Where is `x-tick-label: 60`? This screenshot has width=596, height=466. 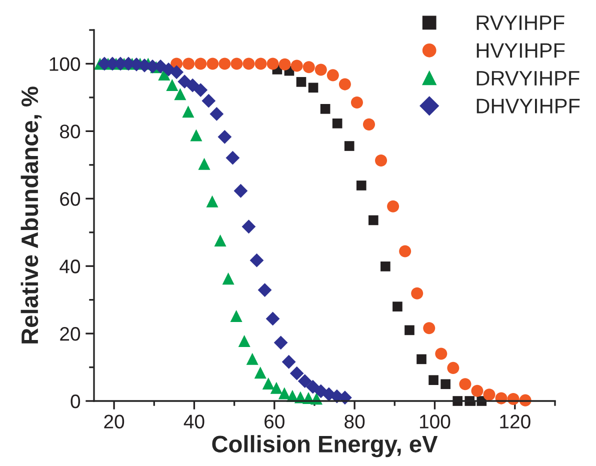
x-tick-label: 60 is located at coordinates (274, 421).